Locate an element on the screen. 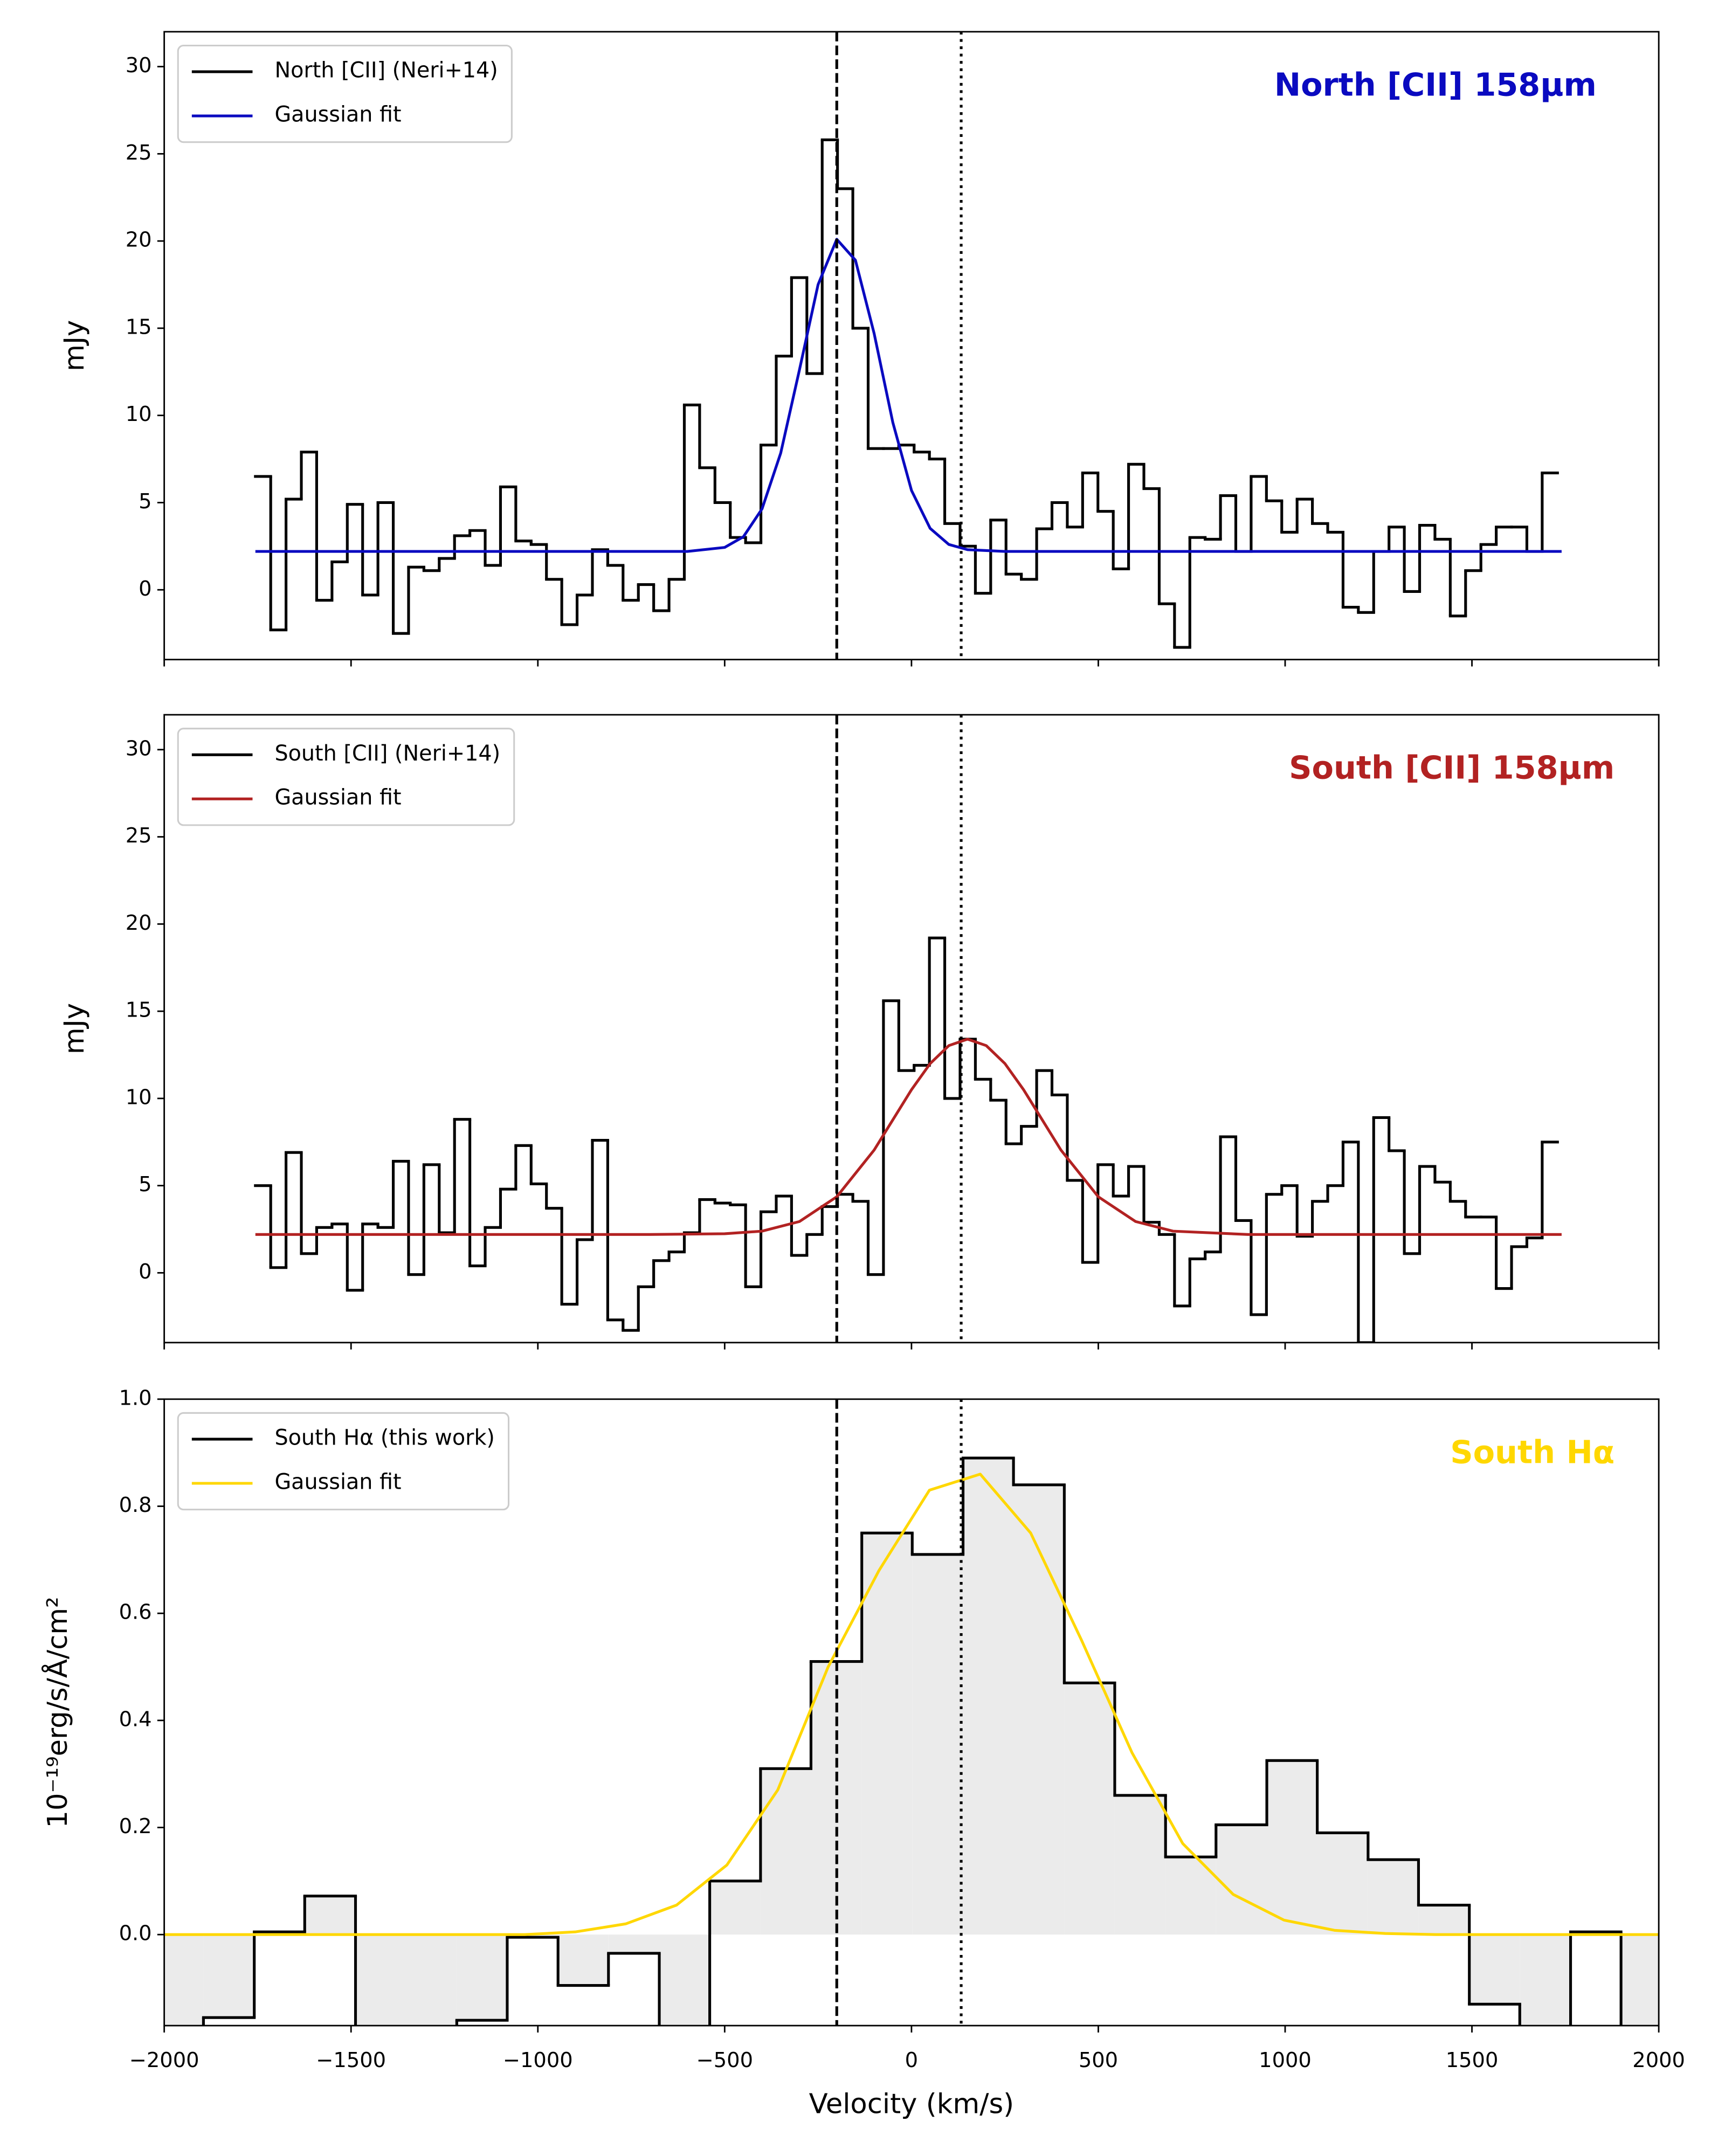 This screenshot has width=1725, height=2156. x-tick-label: 1000 is located at coordinates (1285, 2060).